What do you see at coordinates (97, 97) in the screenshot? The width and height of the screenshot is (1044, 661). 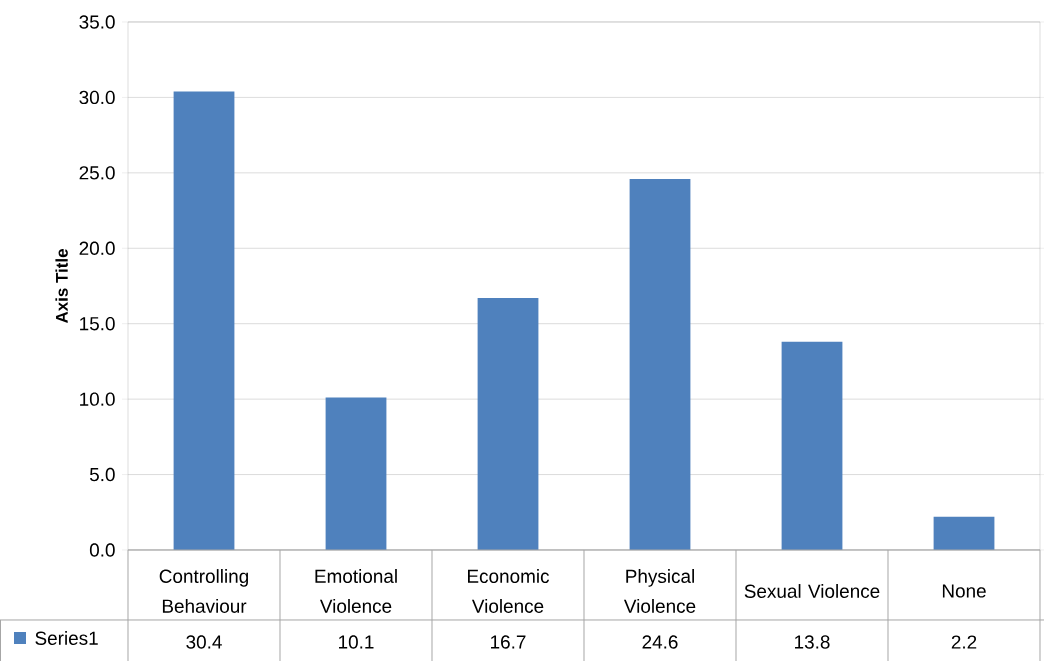 I see `y-tick-label: 30.0` at bounding box center [97, 97].